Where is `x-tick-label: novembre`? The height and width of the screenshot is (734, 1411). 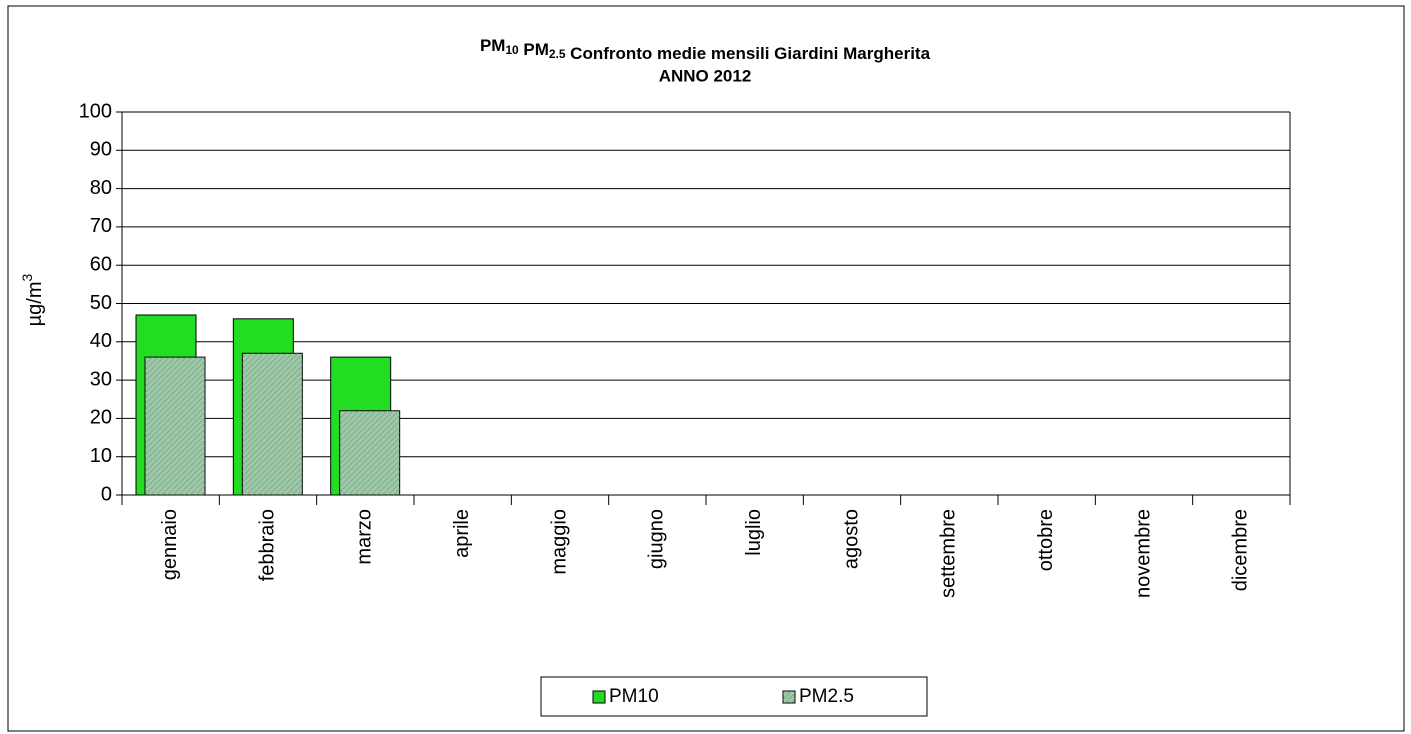
x-tick-label: novembre is located at coordinates (1143, 553).